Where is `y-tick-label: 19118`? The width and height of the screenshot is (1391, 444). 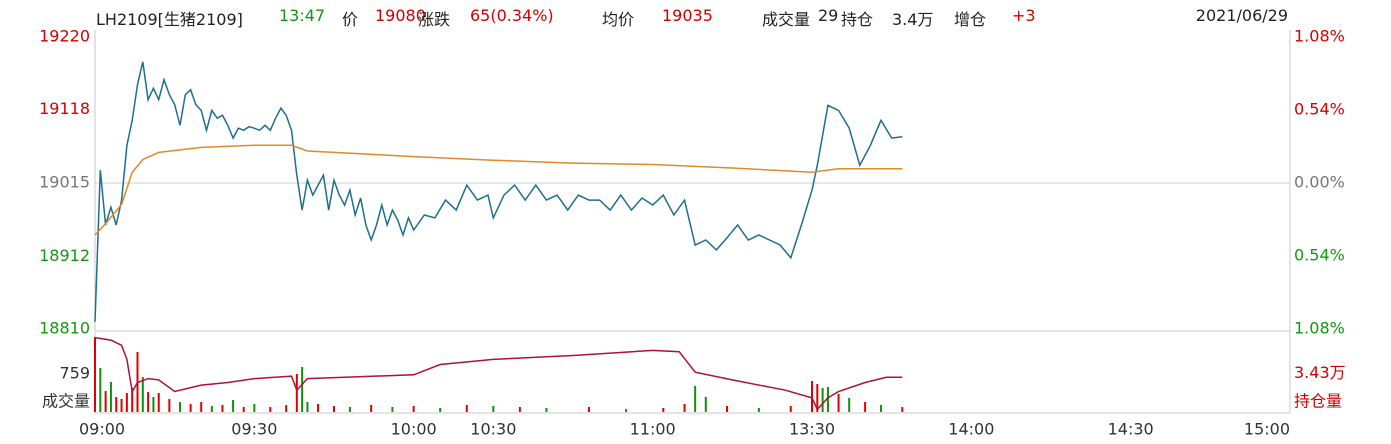
y-tick-label: 19118 is located at coordinates (64, 108).